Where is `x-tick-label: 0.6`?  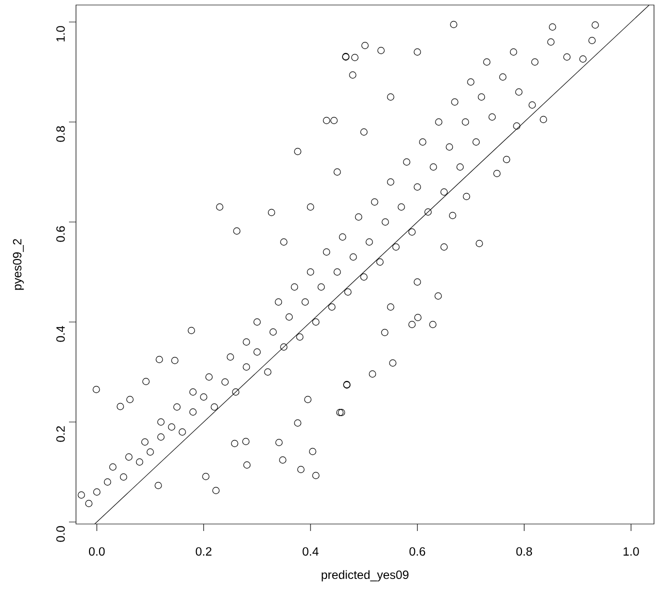
x-tick-label: 0.6 is located at coordinates (417, 551).